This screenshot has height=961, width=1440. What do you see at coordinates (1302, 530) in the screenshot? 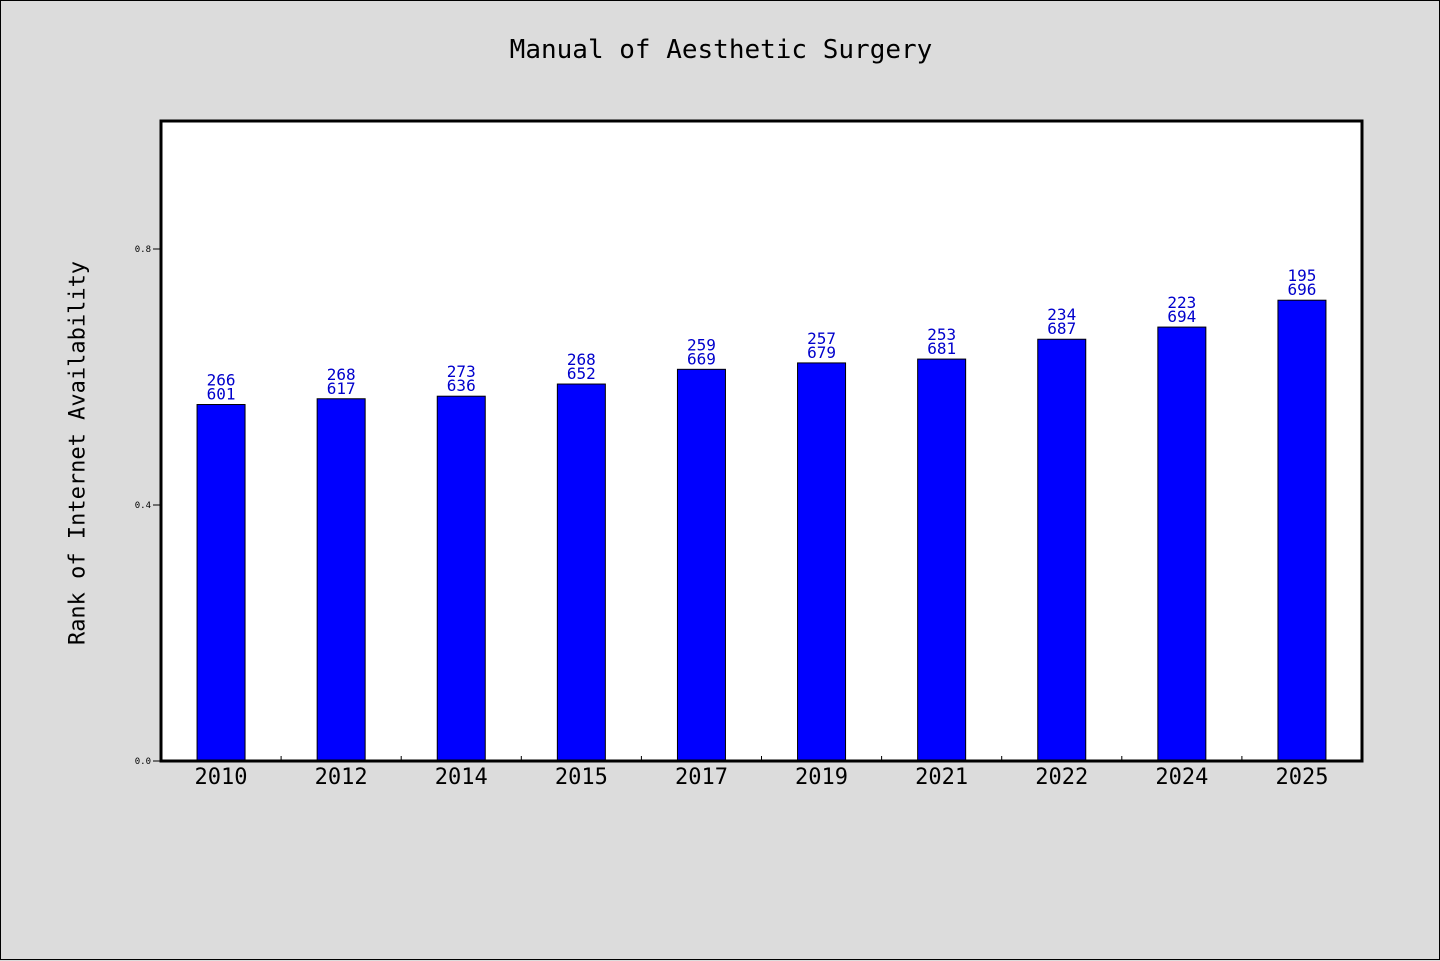
I see `bar-2025` at bounding box center [1302, 530].